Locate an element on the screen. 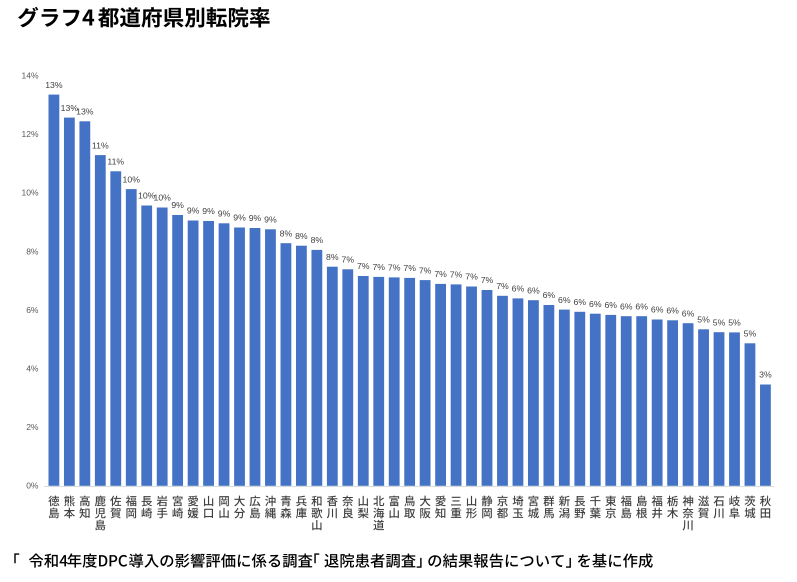 This screenshot has width=797, height=582. svg-text: 0% is located at coordinates (32, 486).